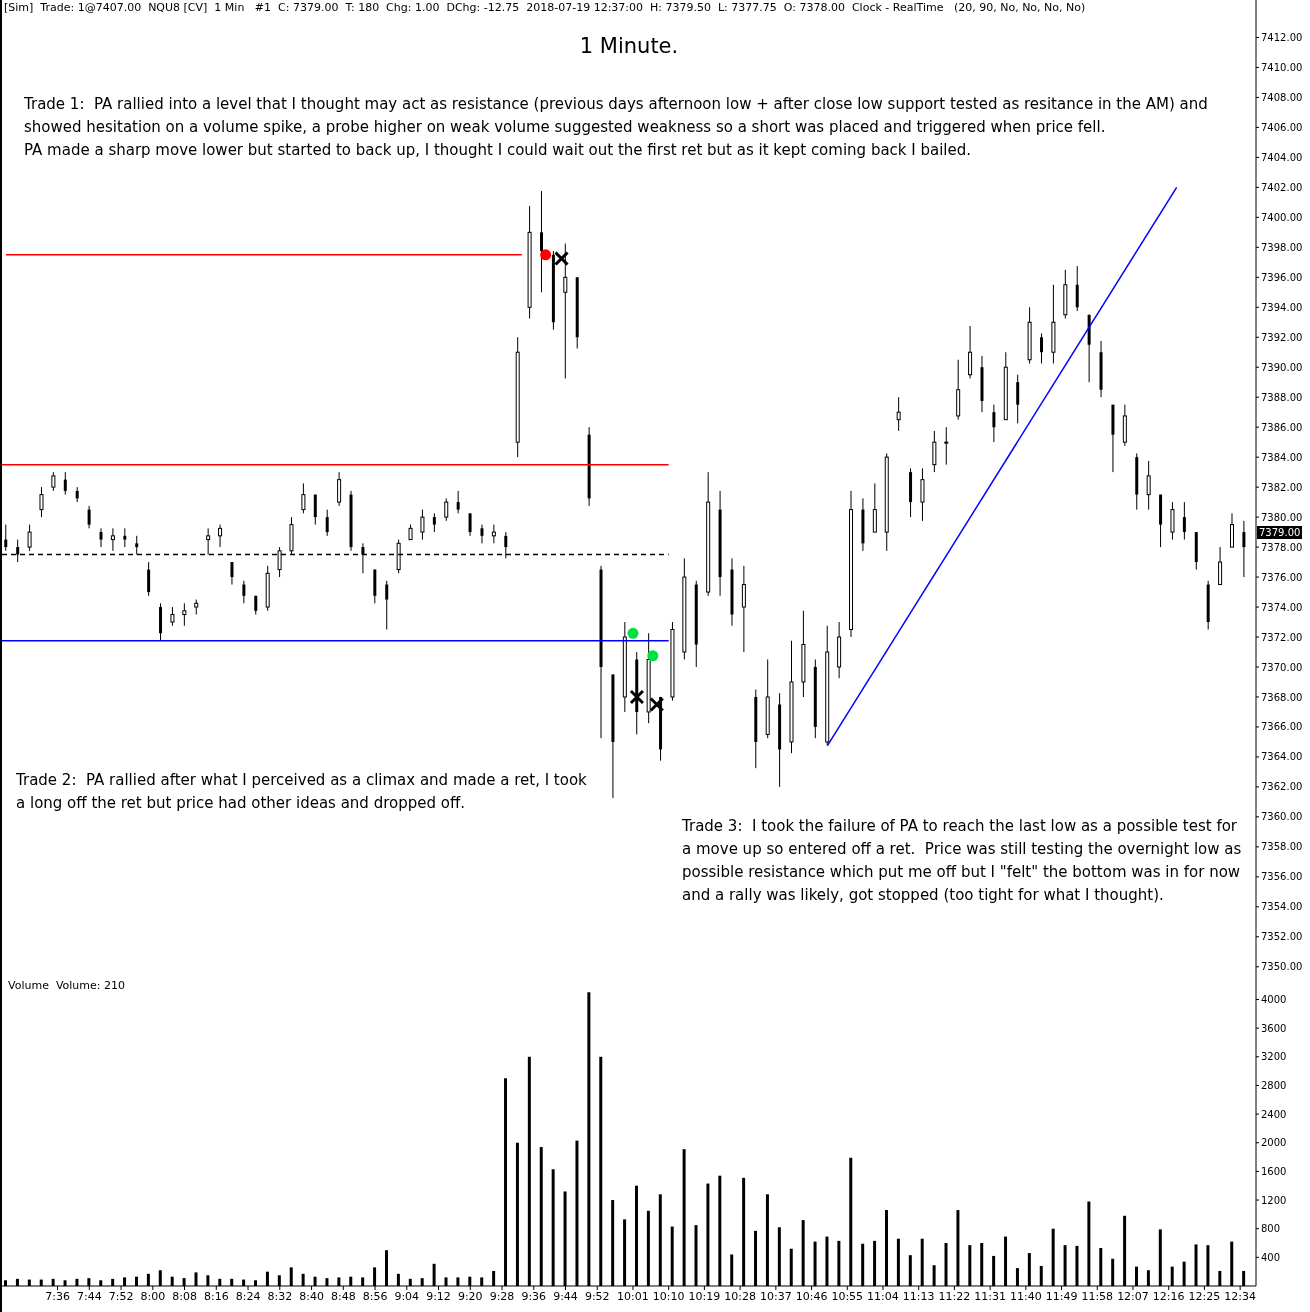 This screenshot has height=1312, width=1310. I want to click on x-tick-label: 7:36, so click(57, 1296).